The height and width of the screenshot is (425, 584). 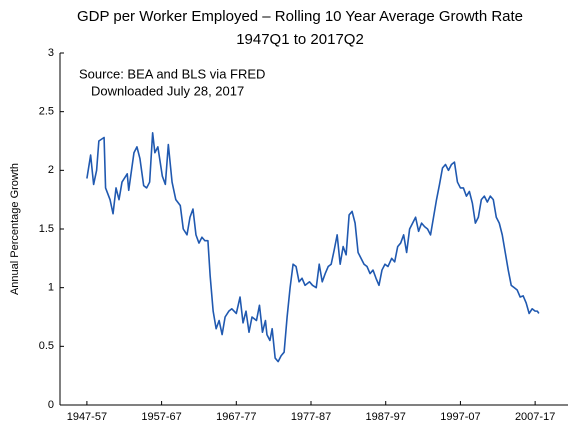 What do you see at coordinates (46, 346) in the screenshot?
I see `y-tick-label: 0.5` at bounding box center [46, 346].